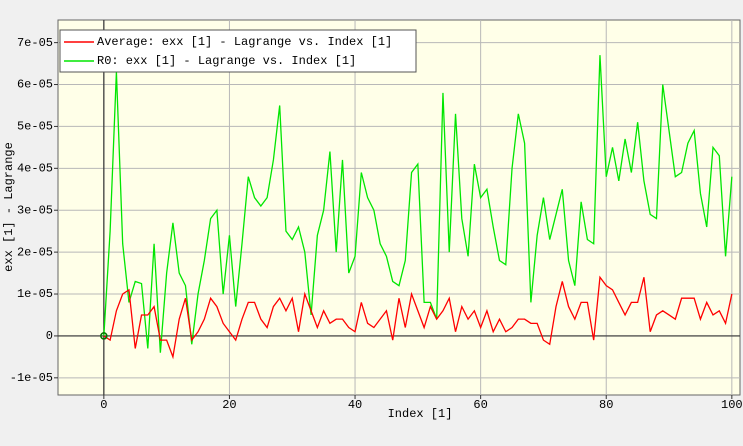  What do you see at coordinates (732, 405) in the screenshot?
I see `x-tick-label: 100` at bounding box center [732, 405].